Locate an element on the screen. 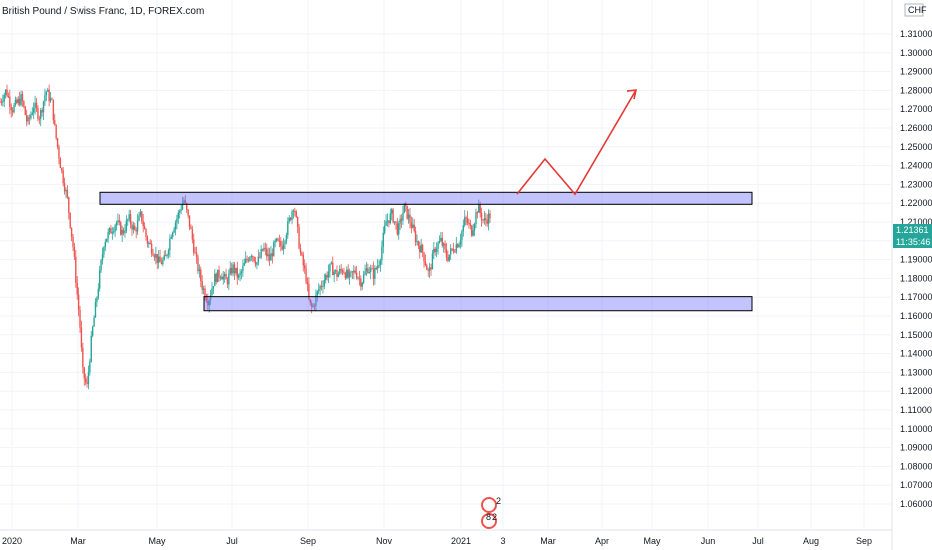 The height and width of the screenshot is (550, 932). y-tick-label: 1.31000 is located at coordinates (916, 34).